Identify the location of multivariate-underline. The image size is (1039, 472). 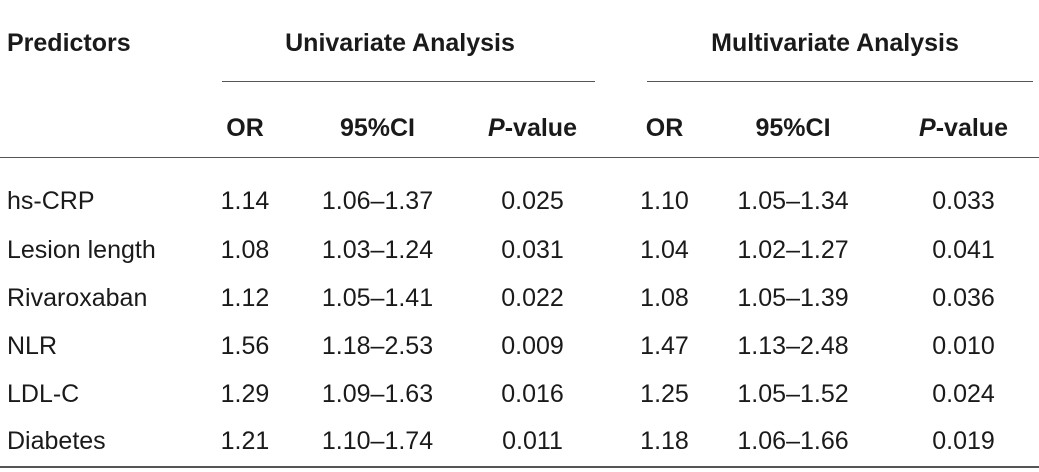
(840, 81).